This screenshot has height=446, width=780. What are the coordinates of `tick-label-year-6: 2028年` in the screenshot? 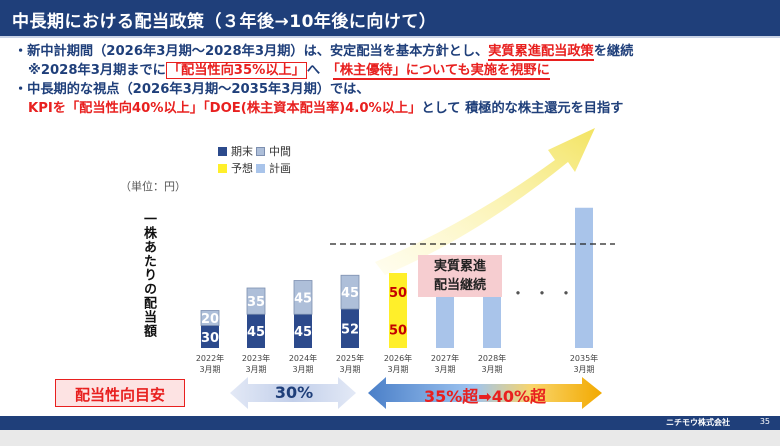 It's located at (492, 358).